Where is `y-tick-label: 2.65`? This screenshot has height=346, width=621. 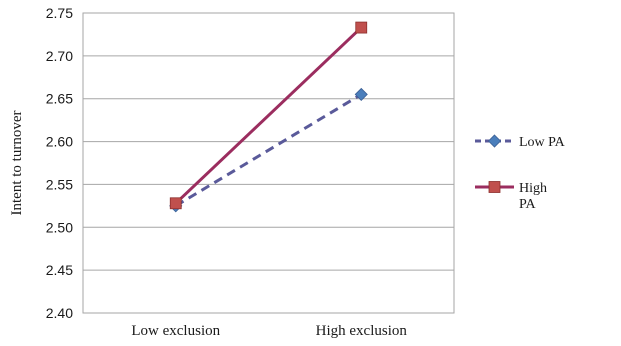
y-tick-label: 2.65 is located at coordinates (59, 99).